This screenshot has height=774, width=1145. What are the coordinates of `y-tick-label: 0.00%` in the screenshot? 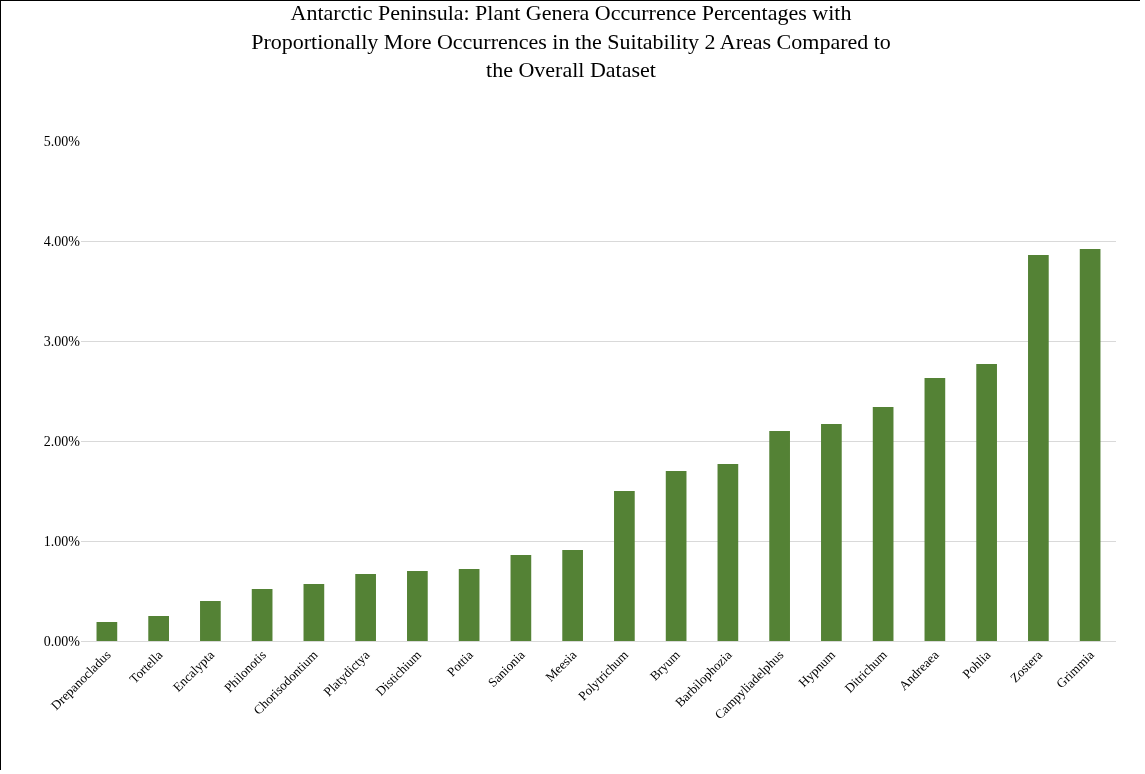 It's located at (62, 641).